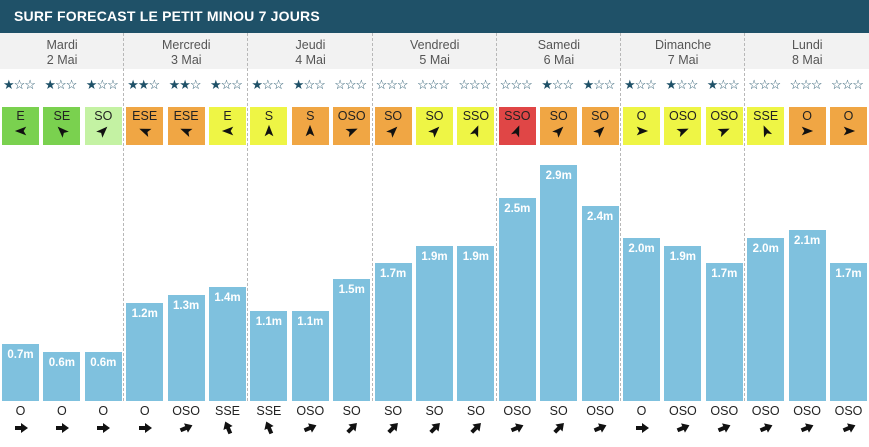 The width and height of the screenshot is (869, 447). Describe the element at coordinates (766, 126) in the screenshot. I see `wind-indicator: SSE` at that location.